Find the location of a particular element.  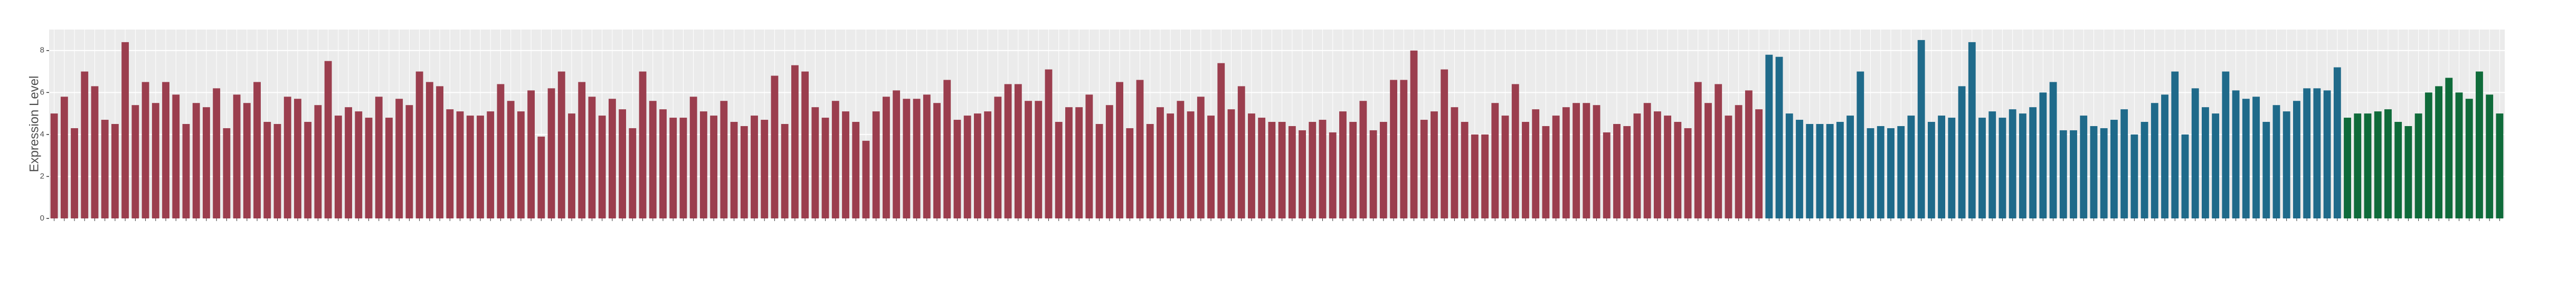

y-tick-label: 6 is located at coordinates (42, 93).